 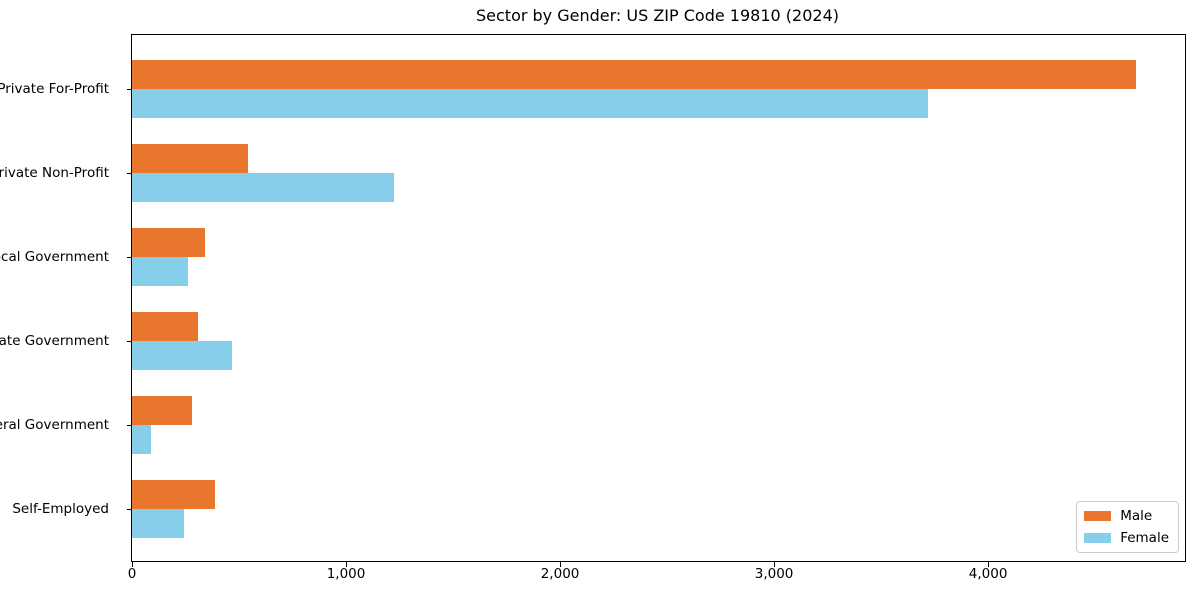 I want to click on x-tick-label: 0, so click(x=132, y=574).